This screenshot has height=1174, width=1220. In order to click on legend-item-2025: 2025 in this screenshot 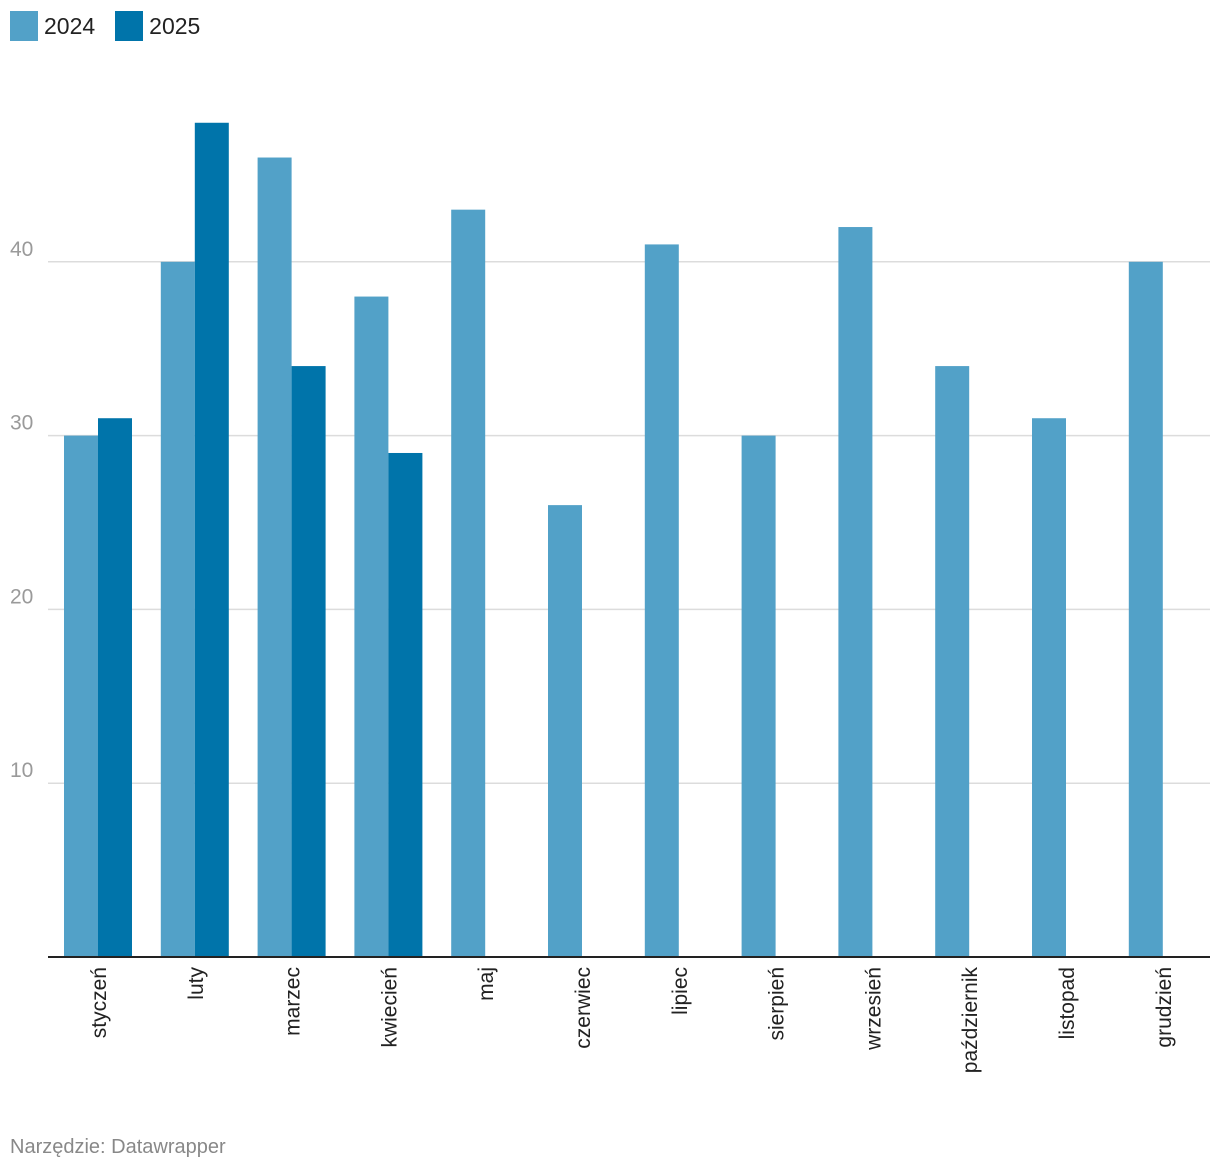, I will do `click(157, 26)`.